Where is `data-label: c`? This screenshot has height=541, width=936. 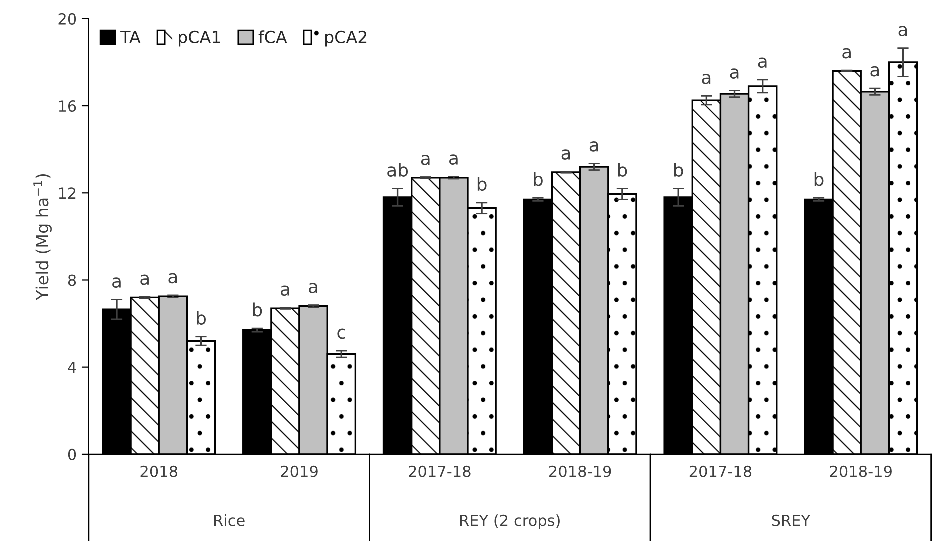 data-label: c is located at coordinates (342, 334).